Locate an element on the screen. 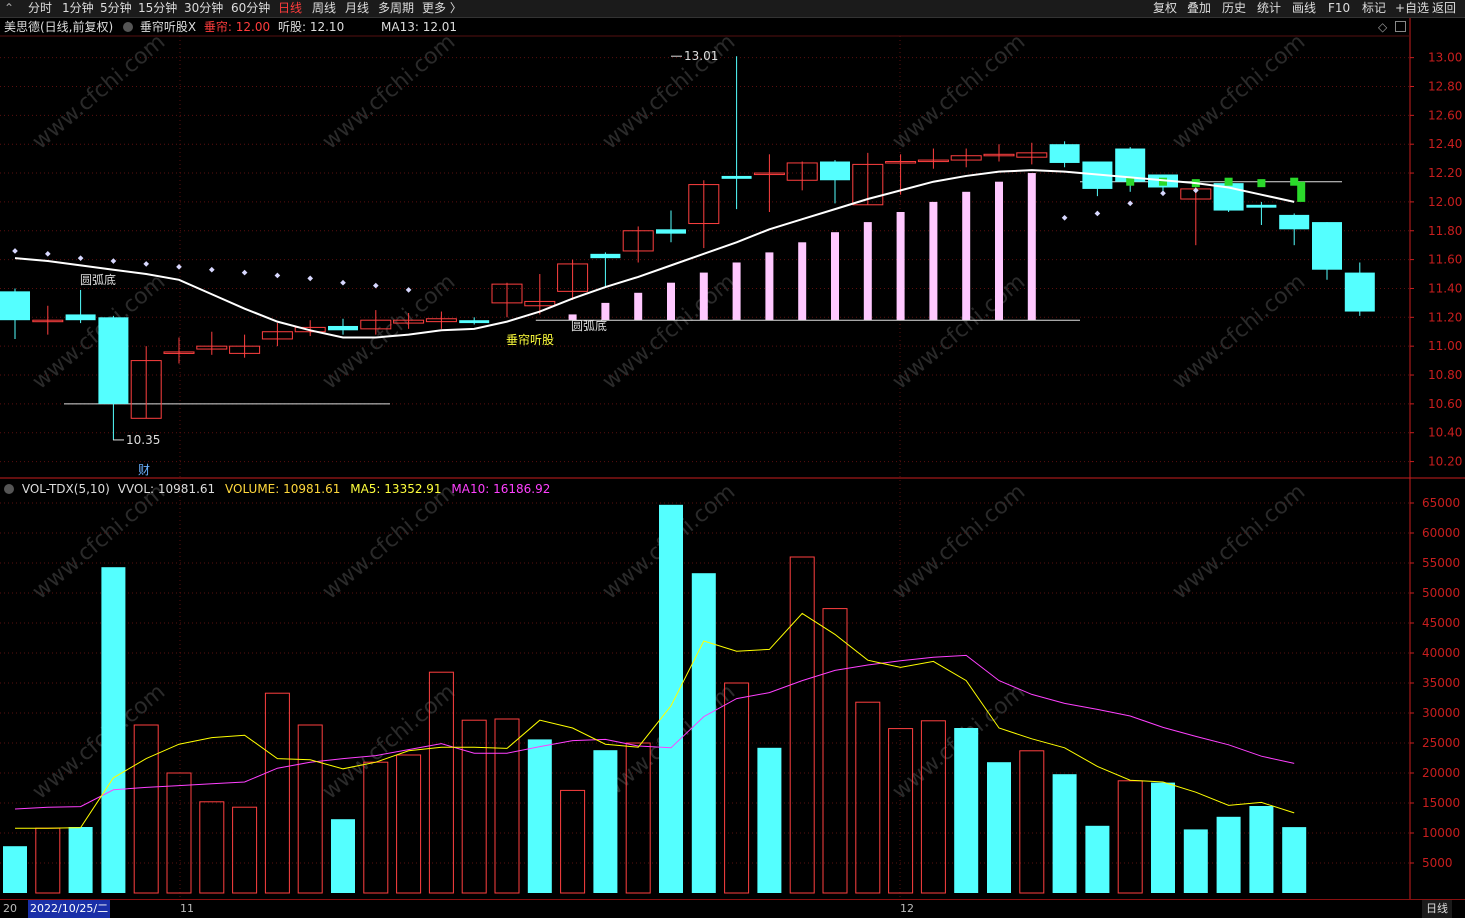 This screenshot has width=1465, height=918. f10-button: F10 is located at coordinates (1339, 8).